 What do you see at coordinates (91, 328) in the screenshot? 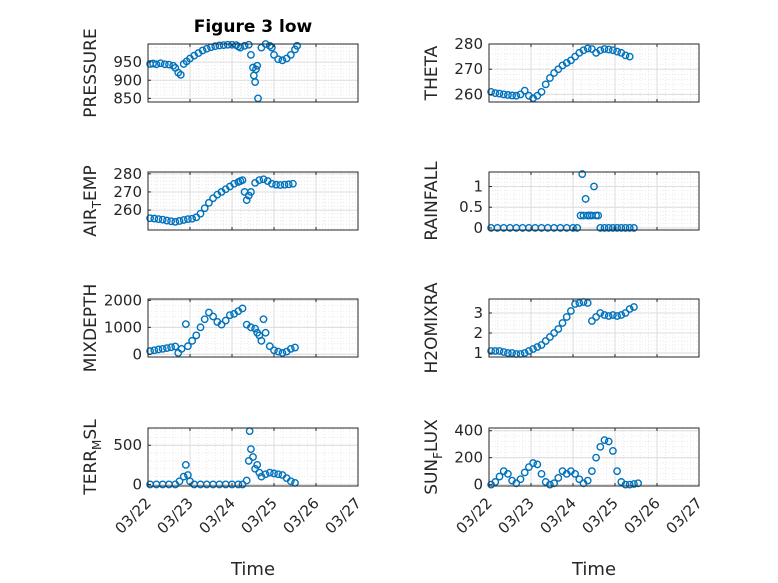
I see `y-axis-label: MIXDEPTH` at bounding box center [91, 328].